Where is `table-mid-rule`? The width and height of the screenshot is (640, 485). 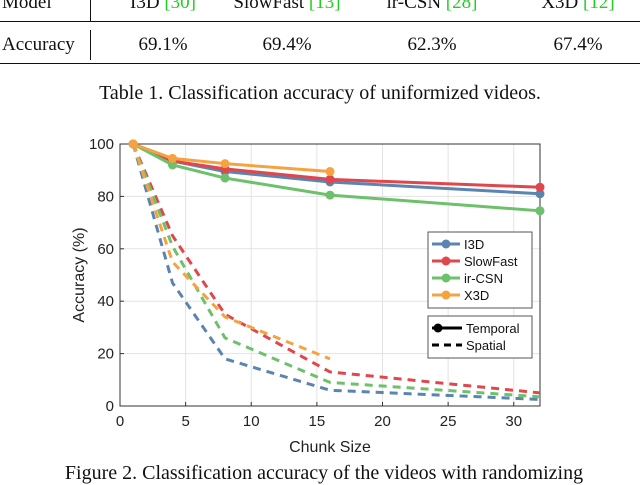
table-mid-rule is located at coordinates (320, 21).